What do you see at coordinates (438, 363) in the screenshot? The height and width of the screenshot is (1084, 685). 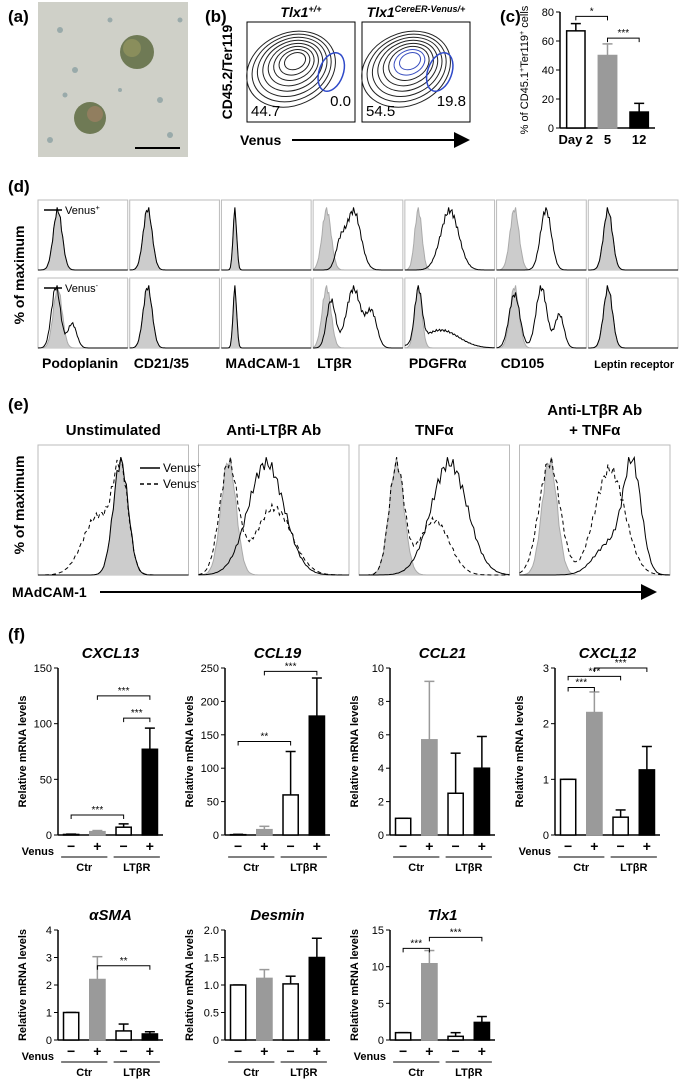 I see `marker-label: PDGFRα` at bounding box center [438, 363].